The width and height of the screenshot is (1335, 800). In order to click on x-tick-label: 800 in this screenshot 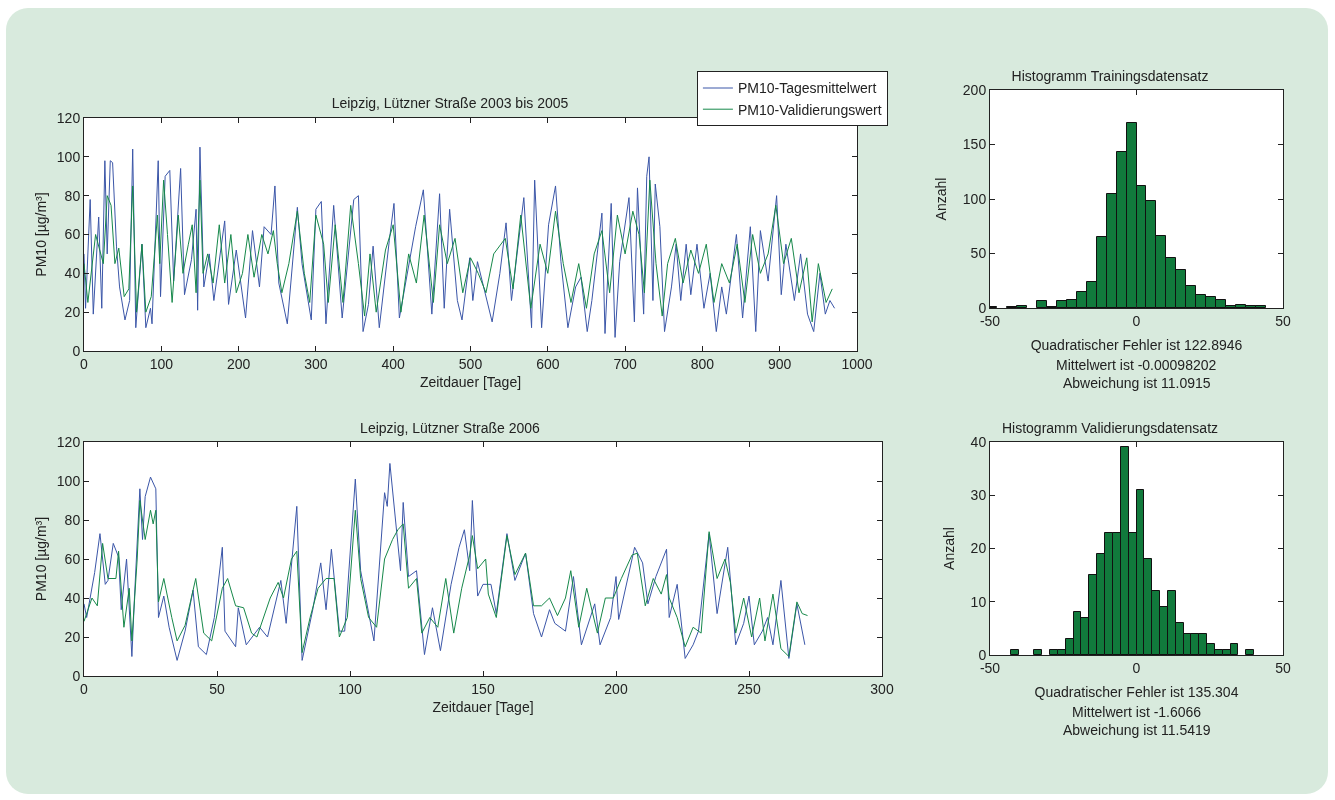, I will do `click(702, 363)`.